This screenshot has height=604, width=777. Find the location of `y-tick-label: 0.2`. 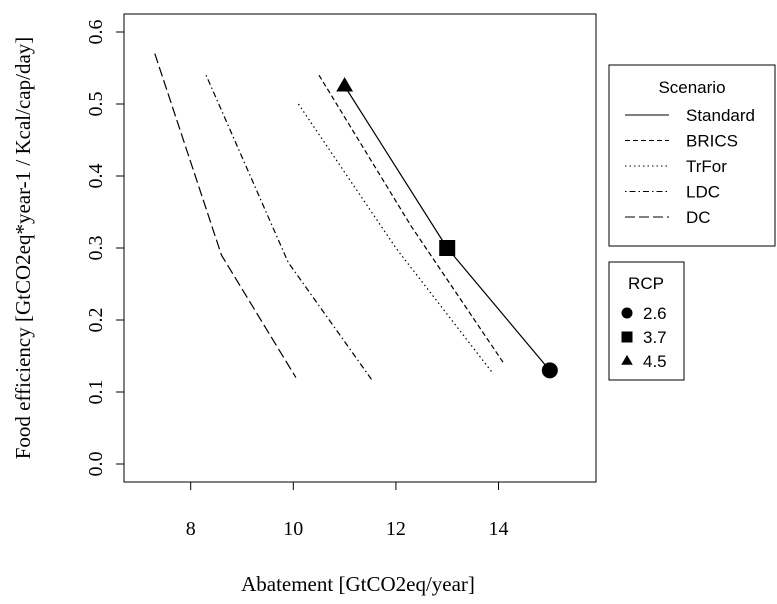

y-tick-label: 0.2 is located at coordinates (96, 320).